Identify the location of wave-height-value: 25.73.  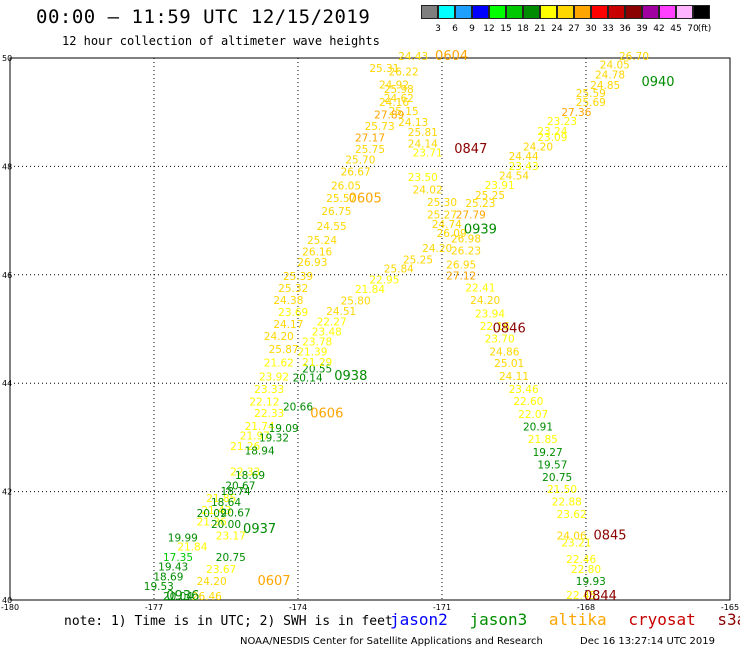
(380, 127).